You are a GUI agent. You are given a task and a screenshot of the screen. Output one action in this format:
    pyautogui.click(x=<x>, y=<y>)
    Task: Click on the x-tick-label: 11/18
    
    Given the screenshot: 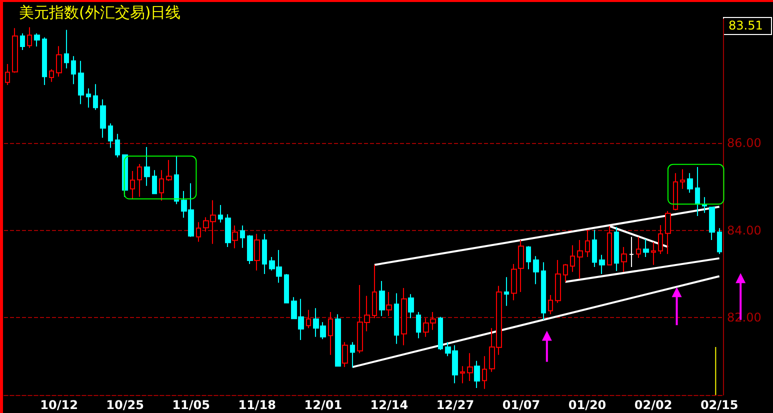 What is the action you would take?
    pyautogui.click(x=257, y=405)
    